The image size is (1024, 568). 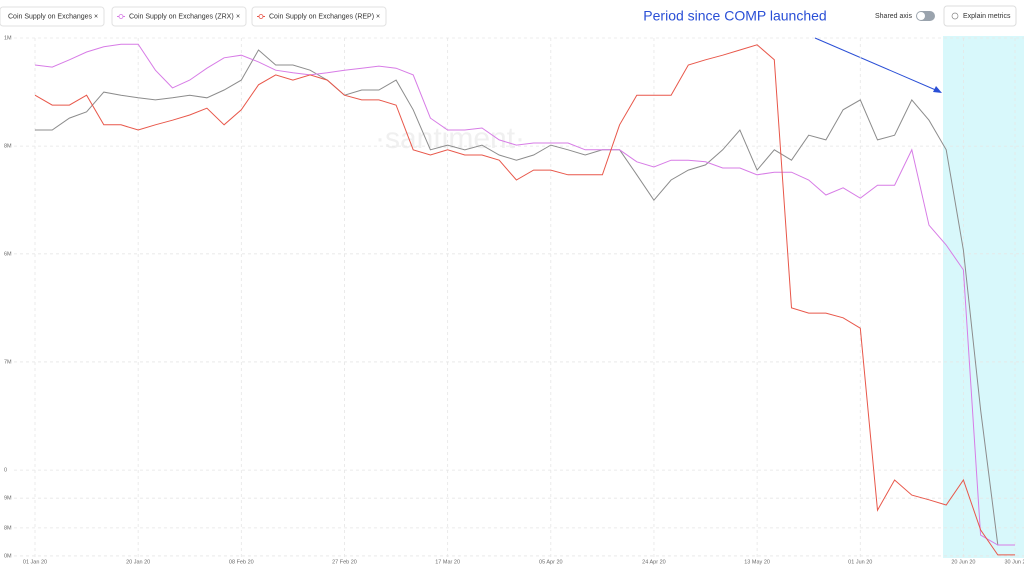 What do you see at coordinates (241, 562) in the screenshot?
I see `x-tick-label: 08 Feb 20` at bounding box center [241, 562].